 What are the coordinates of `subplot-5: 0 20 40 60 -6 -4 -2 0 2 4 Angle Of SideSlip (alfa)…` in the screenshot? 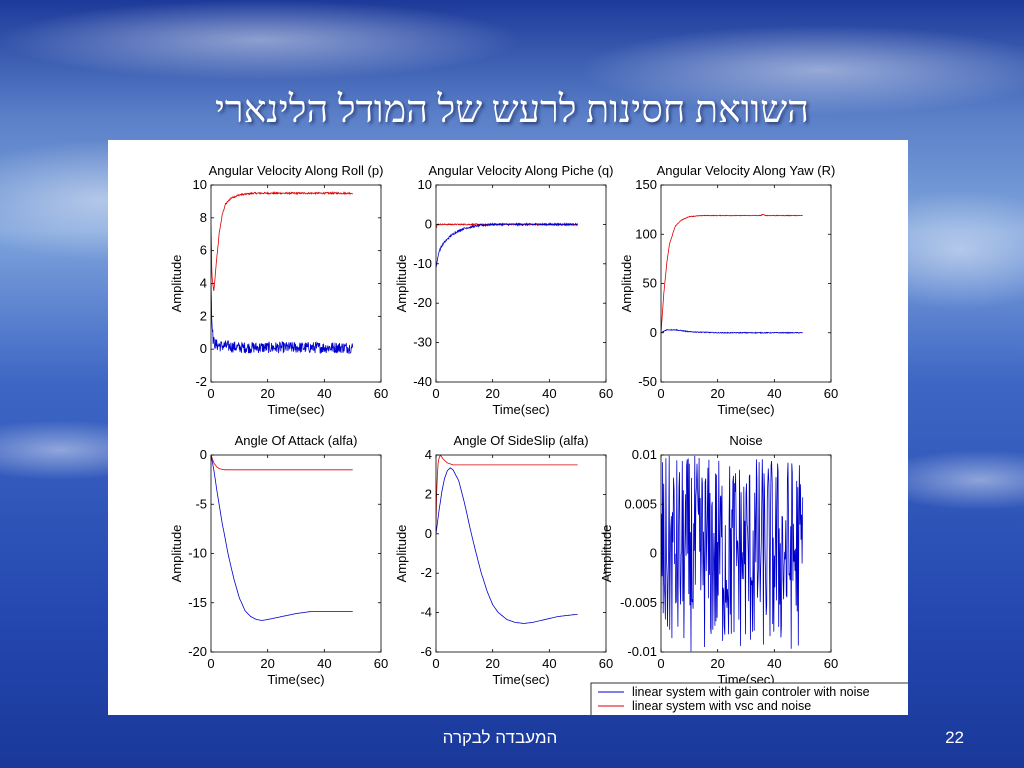 It's located at (503, 560).